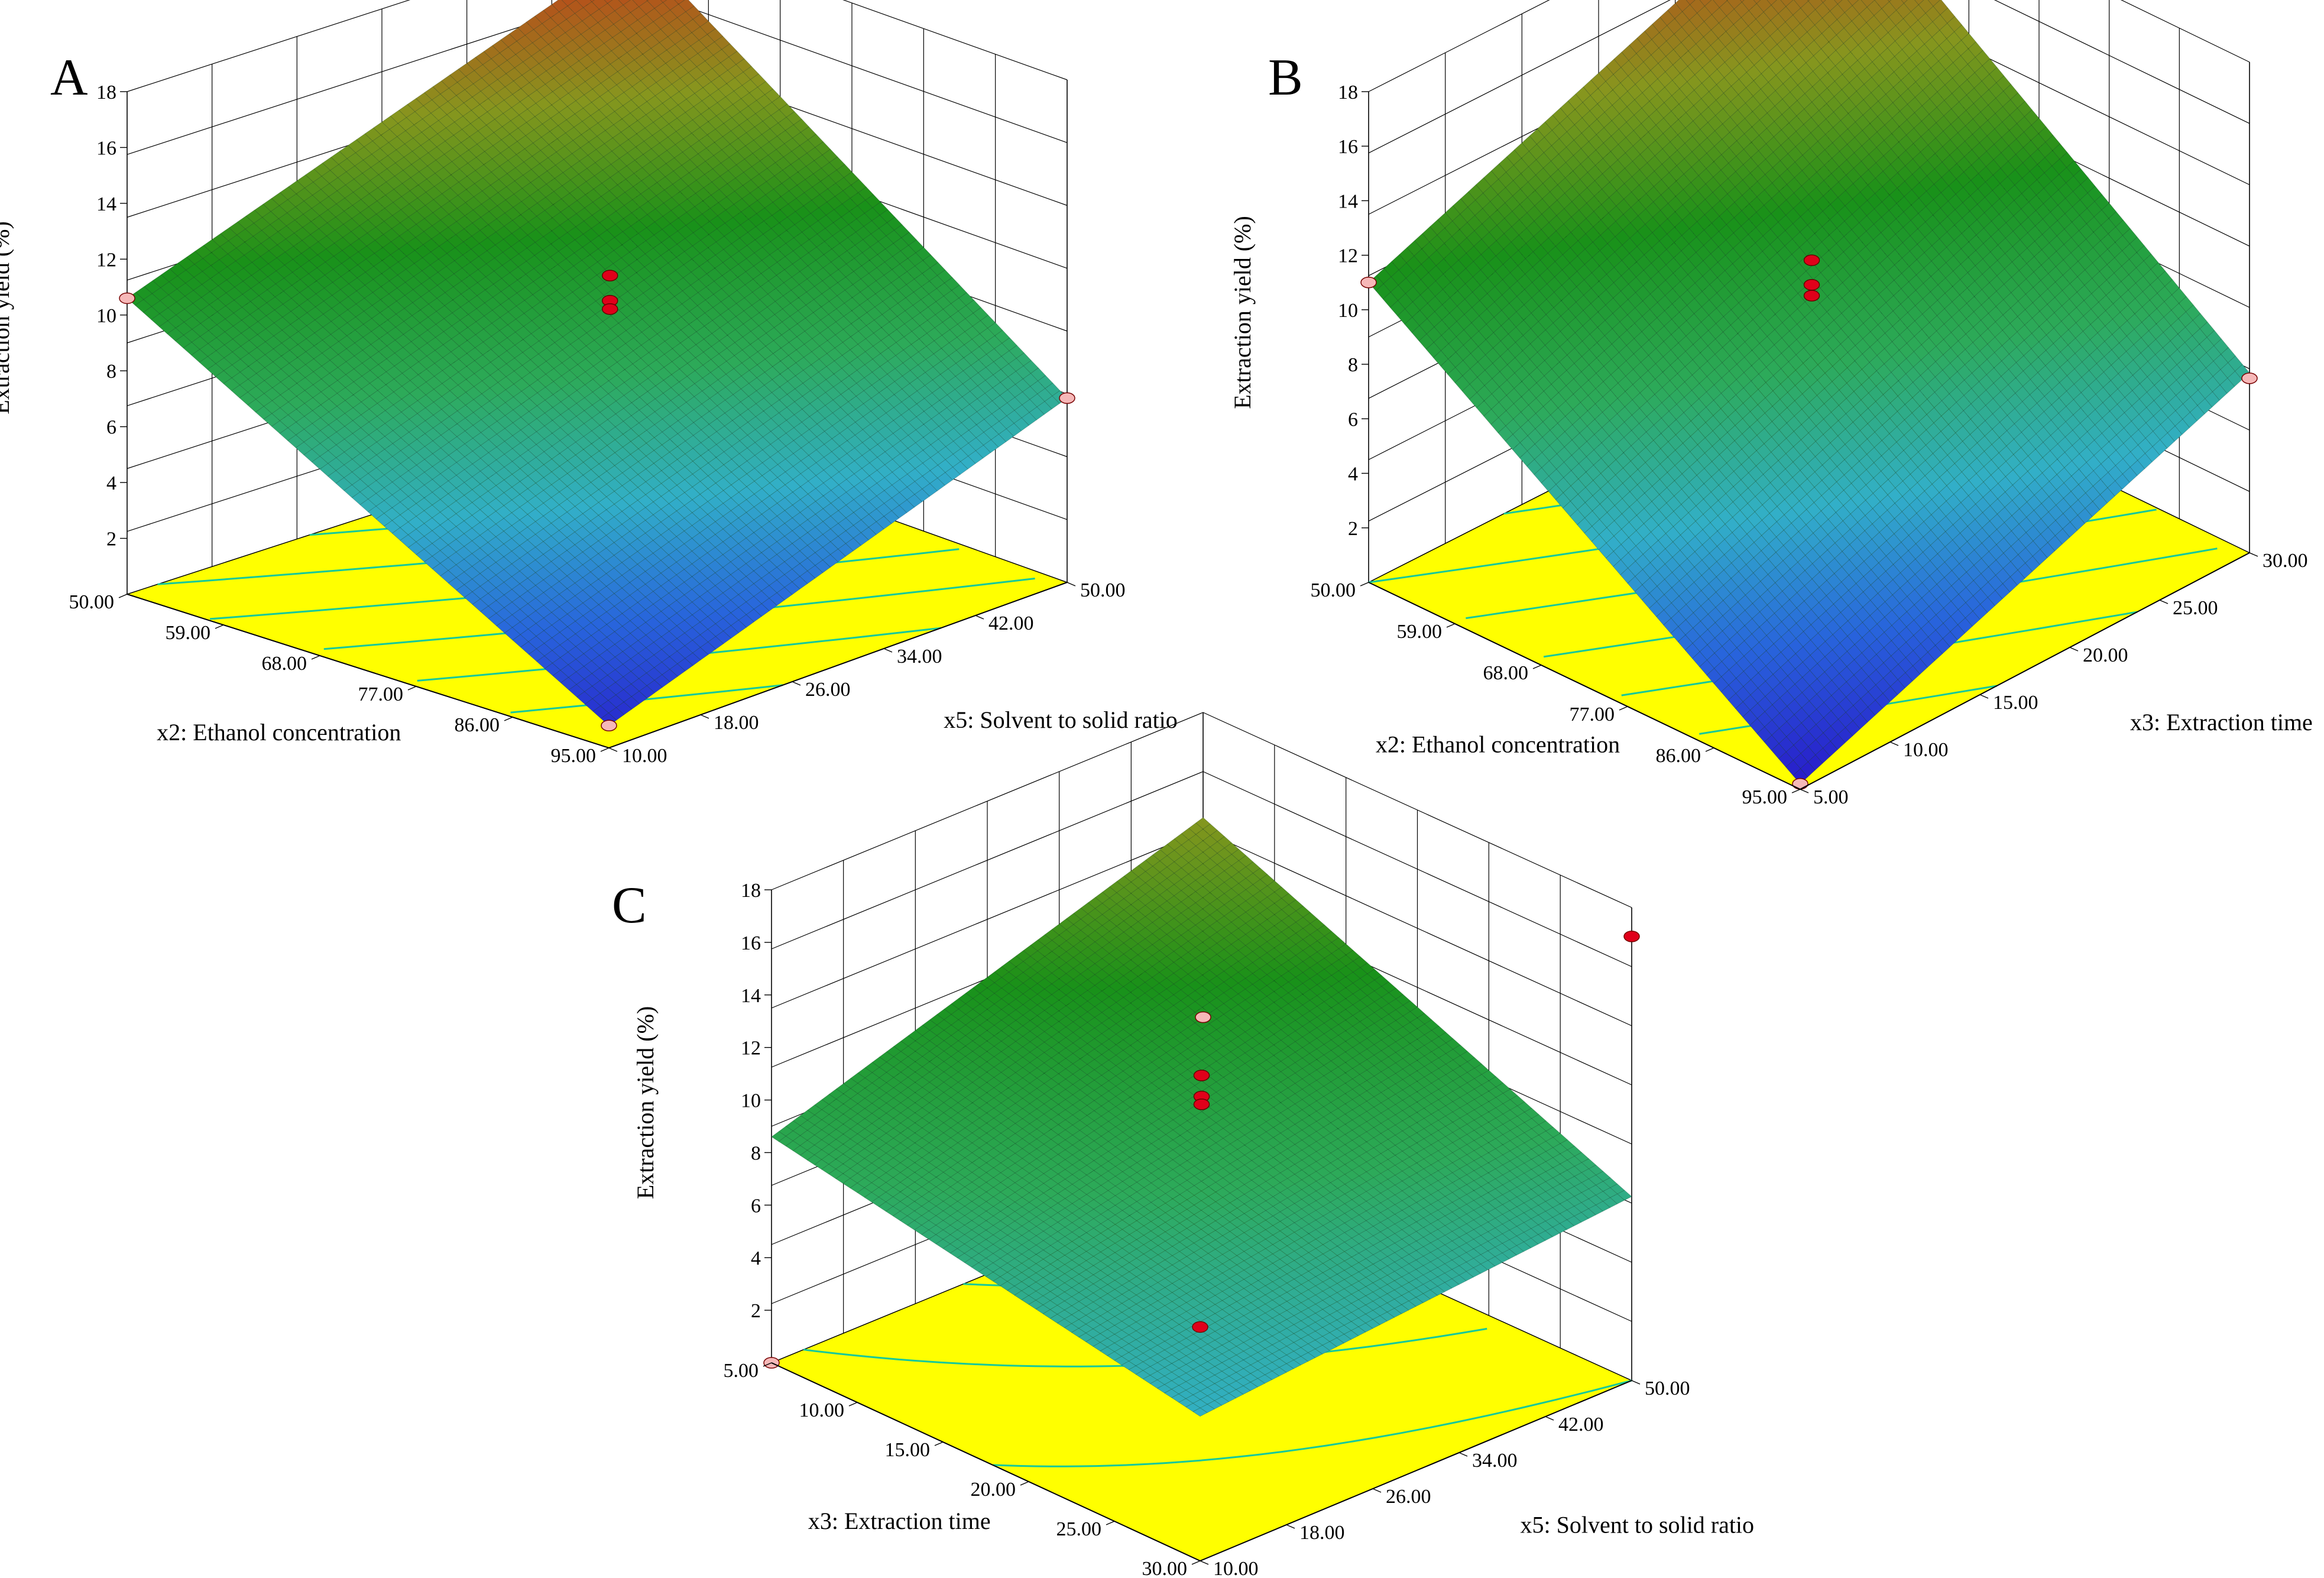 This screenshot has height=1578, width=2324. What do you see at coordinates (284, 664) in the screenshot?
I see `x-tick-label: 68.00` at bounding box center [284, 664].